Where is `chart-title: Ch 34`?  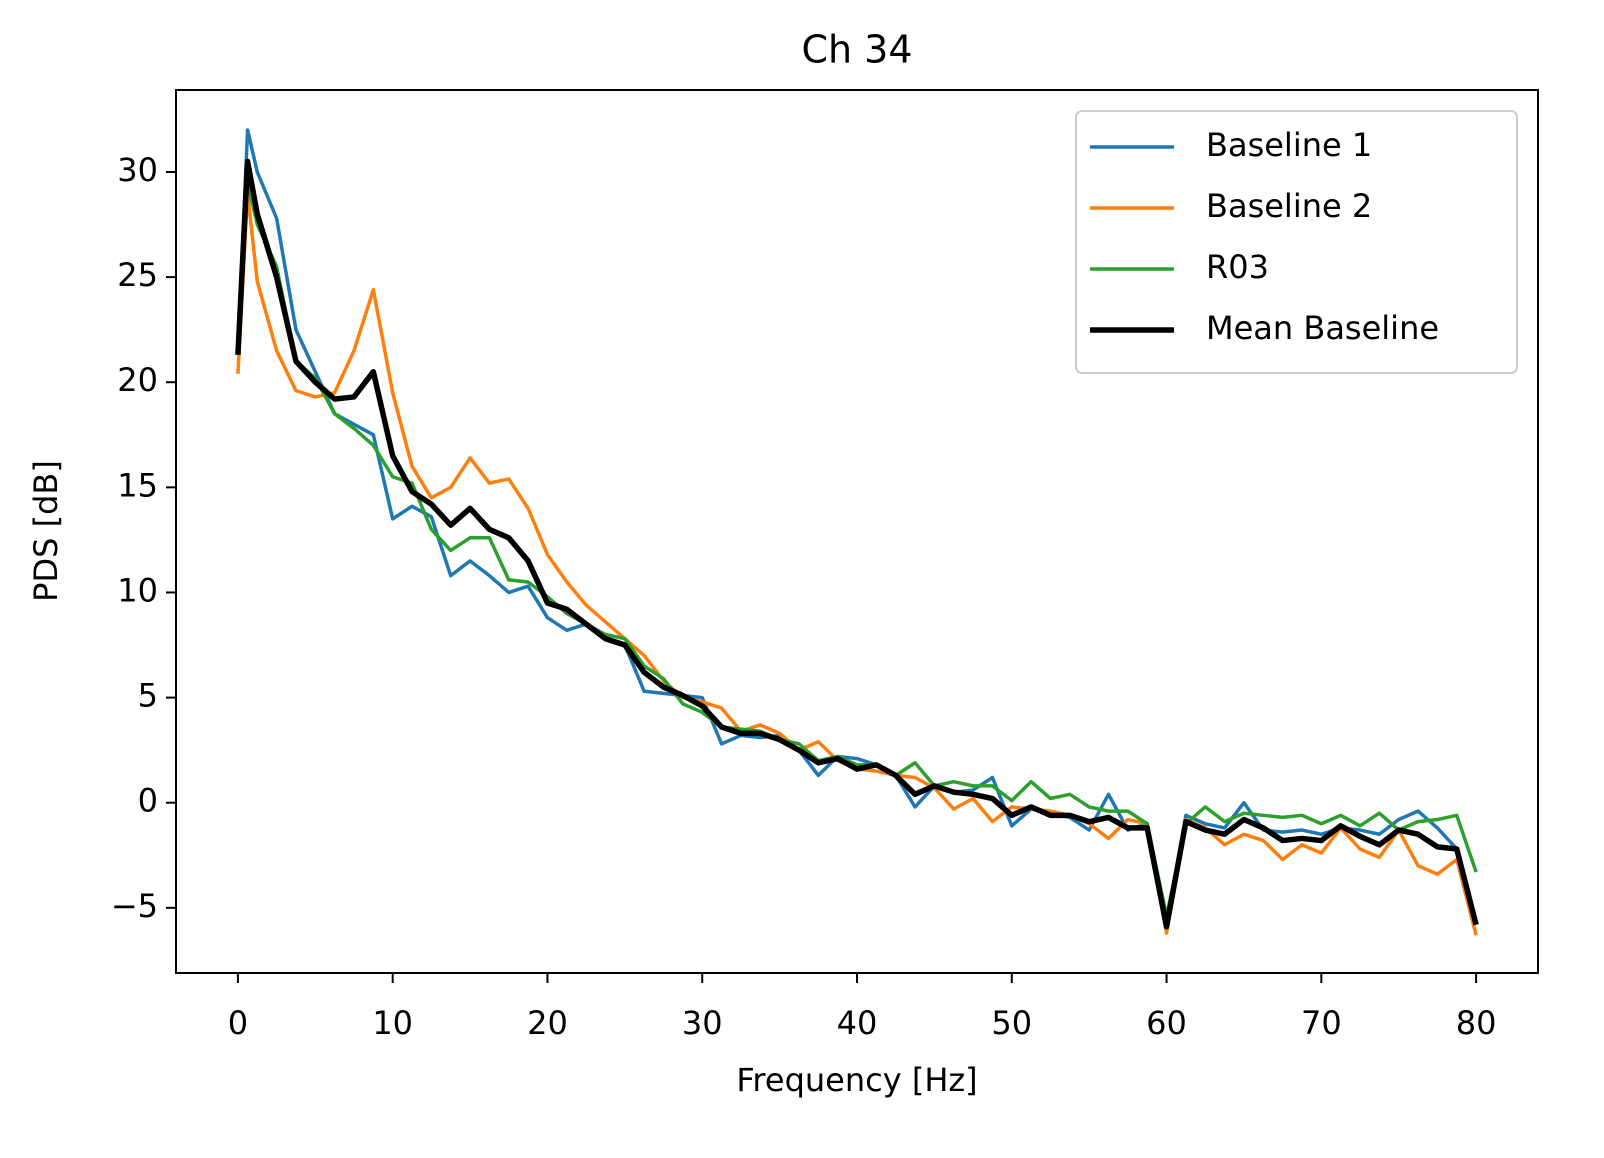 chart-title: Ch 34 is located at coordinates (856, 50).